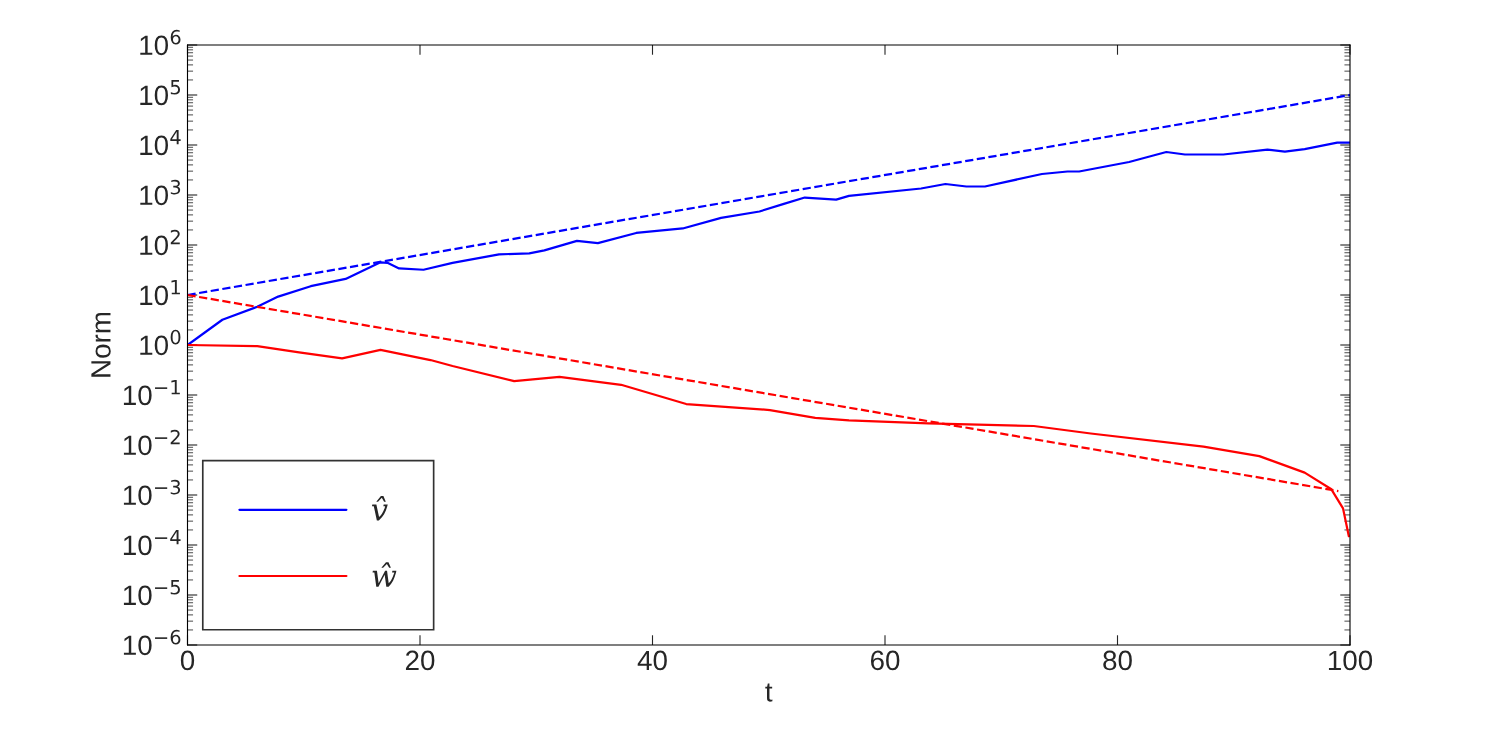 This screenshot has height=750, width=1500. I want to click on y-tick-label: 10$^{5}$, so click(160, 93).